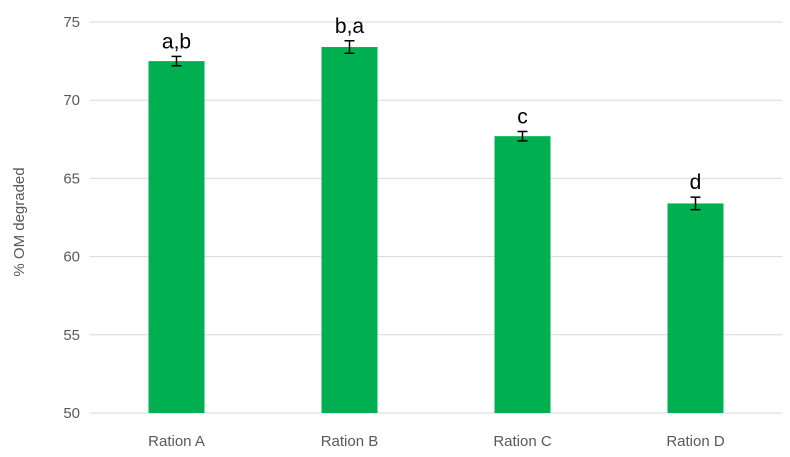  I want to click on category-label-2: Ration B, so click(350, 441).